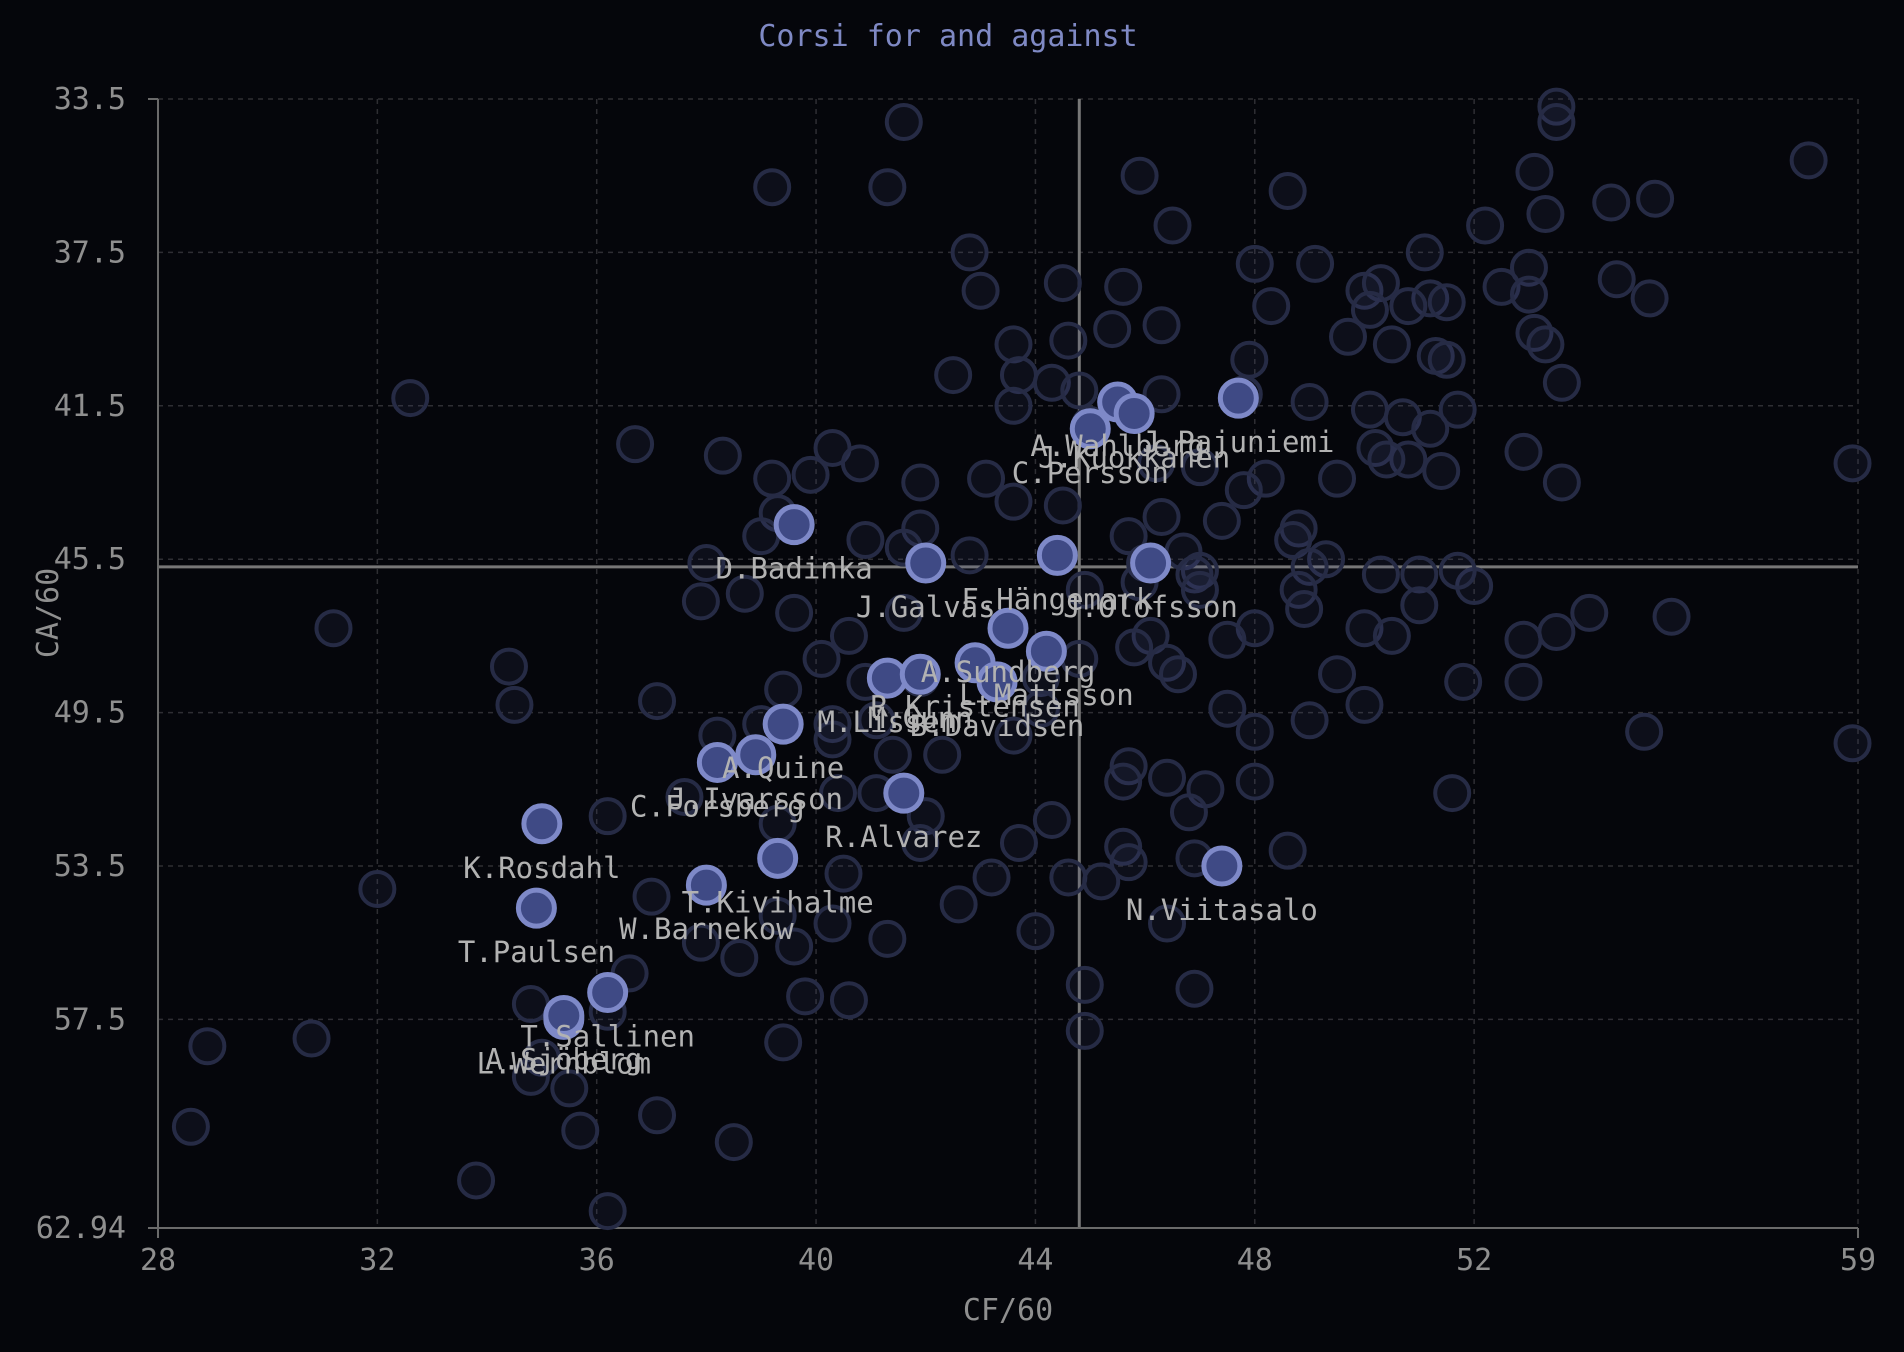  I want to click on x-tick-label: 32, so click(377, 1260).